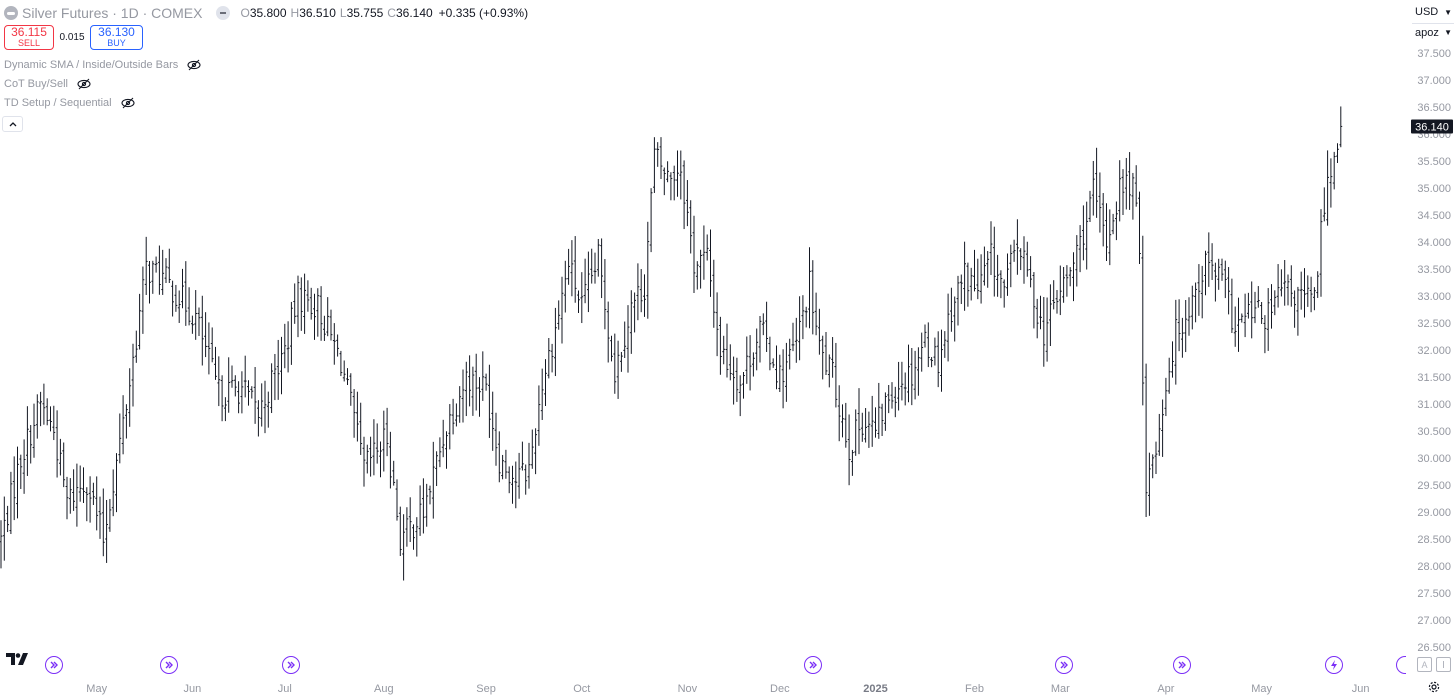 The height and width of the screenshot is (698, 1456). Describe the element at coordinates (12, 124) in the screenshot. I see `legend-toggle-button` at that location.